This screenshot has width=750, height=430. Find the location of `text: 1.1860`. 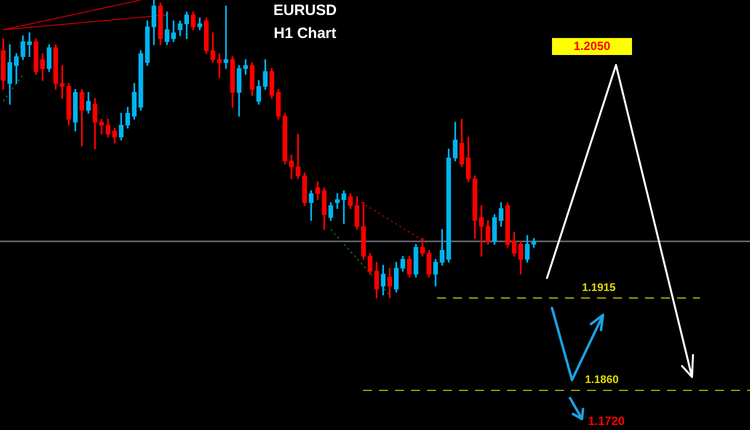

text: 1.1860 is located at coordinates (602, 380).